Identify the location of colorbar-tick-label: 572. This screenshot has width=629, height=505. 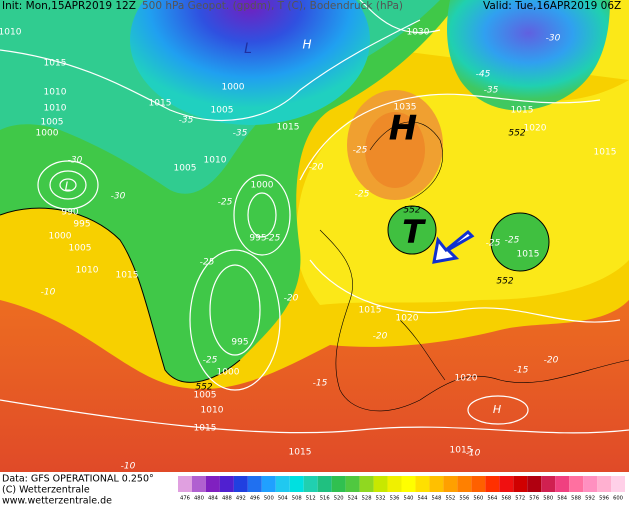
(520, 499).